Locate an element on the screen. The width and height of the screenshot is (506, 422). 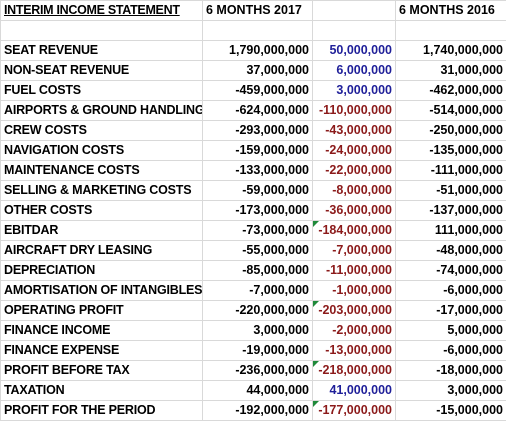
value-2016-cell: -17,000,000 is located at coordinates (450, 310).